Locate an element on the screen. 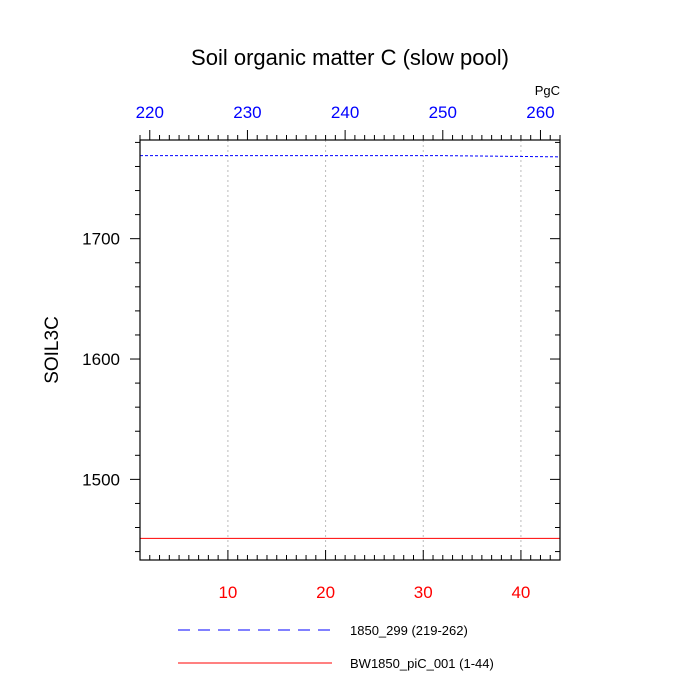 Image resolution: width=700 pixels, height=700 pixels. y-tick-label: 1500 is located at coordinates (101, 479).